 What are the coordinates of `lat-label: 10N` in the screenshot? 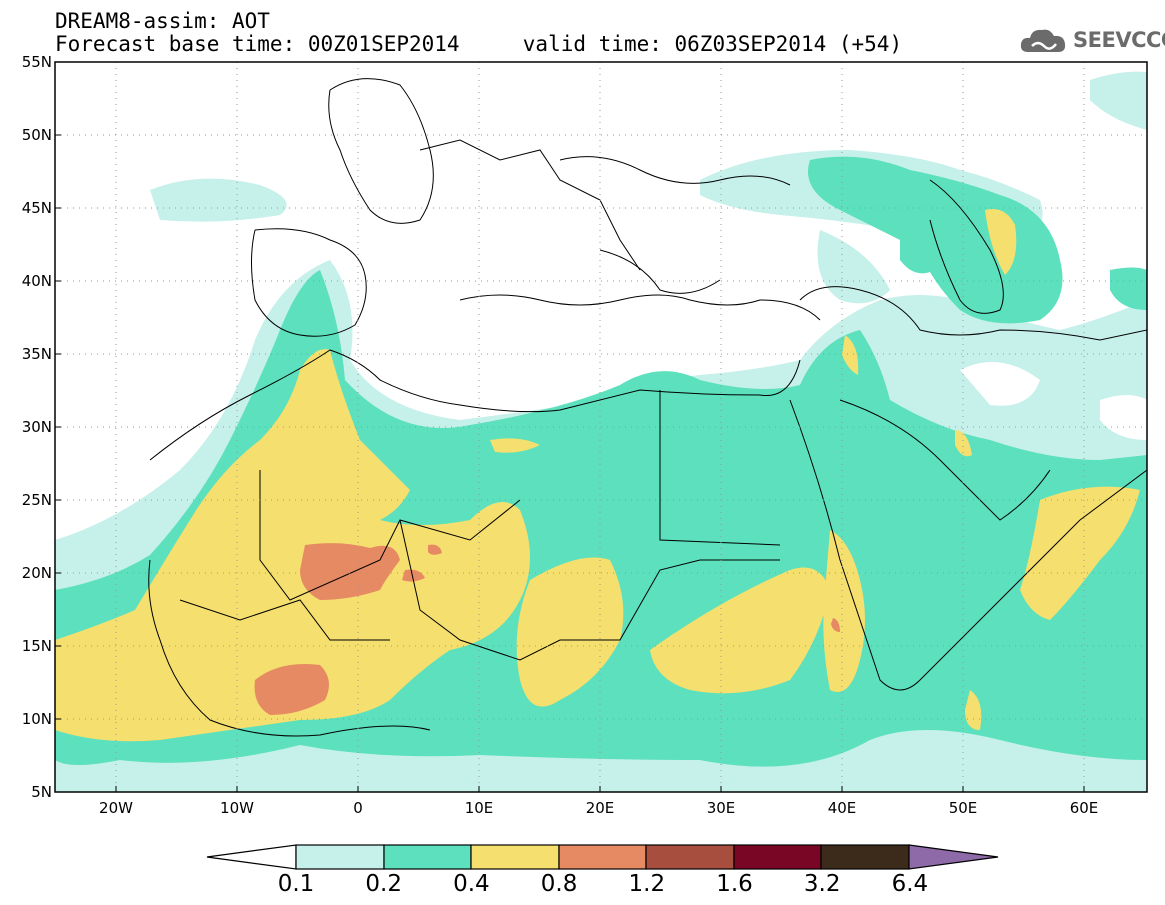 It's located at (36, 719).